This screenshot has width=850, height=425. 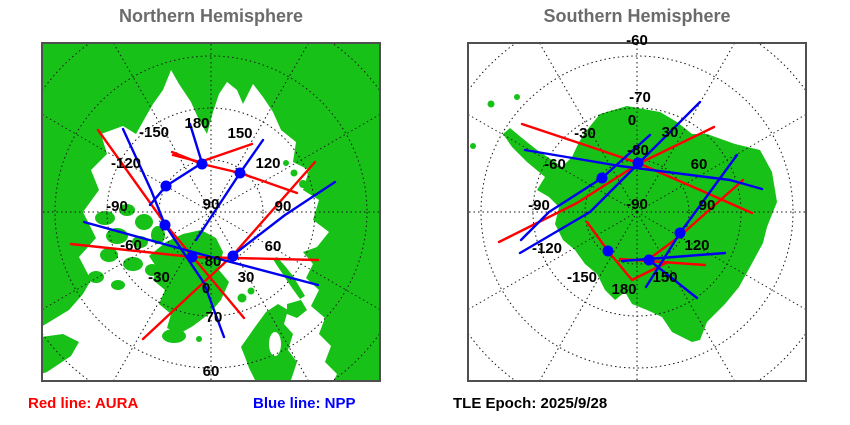 What do you see at coordinates (273, 246) in the screenshot?
I see `longitude-label: 60` at bounding box center [273, 246].